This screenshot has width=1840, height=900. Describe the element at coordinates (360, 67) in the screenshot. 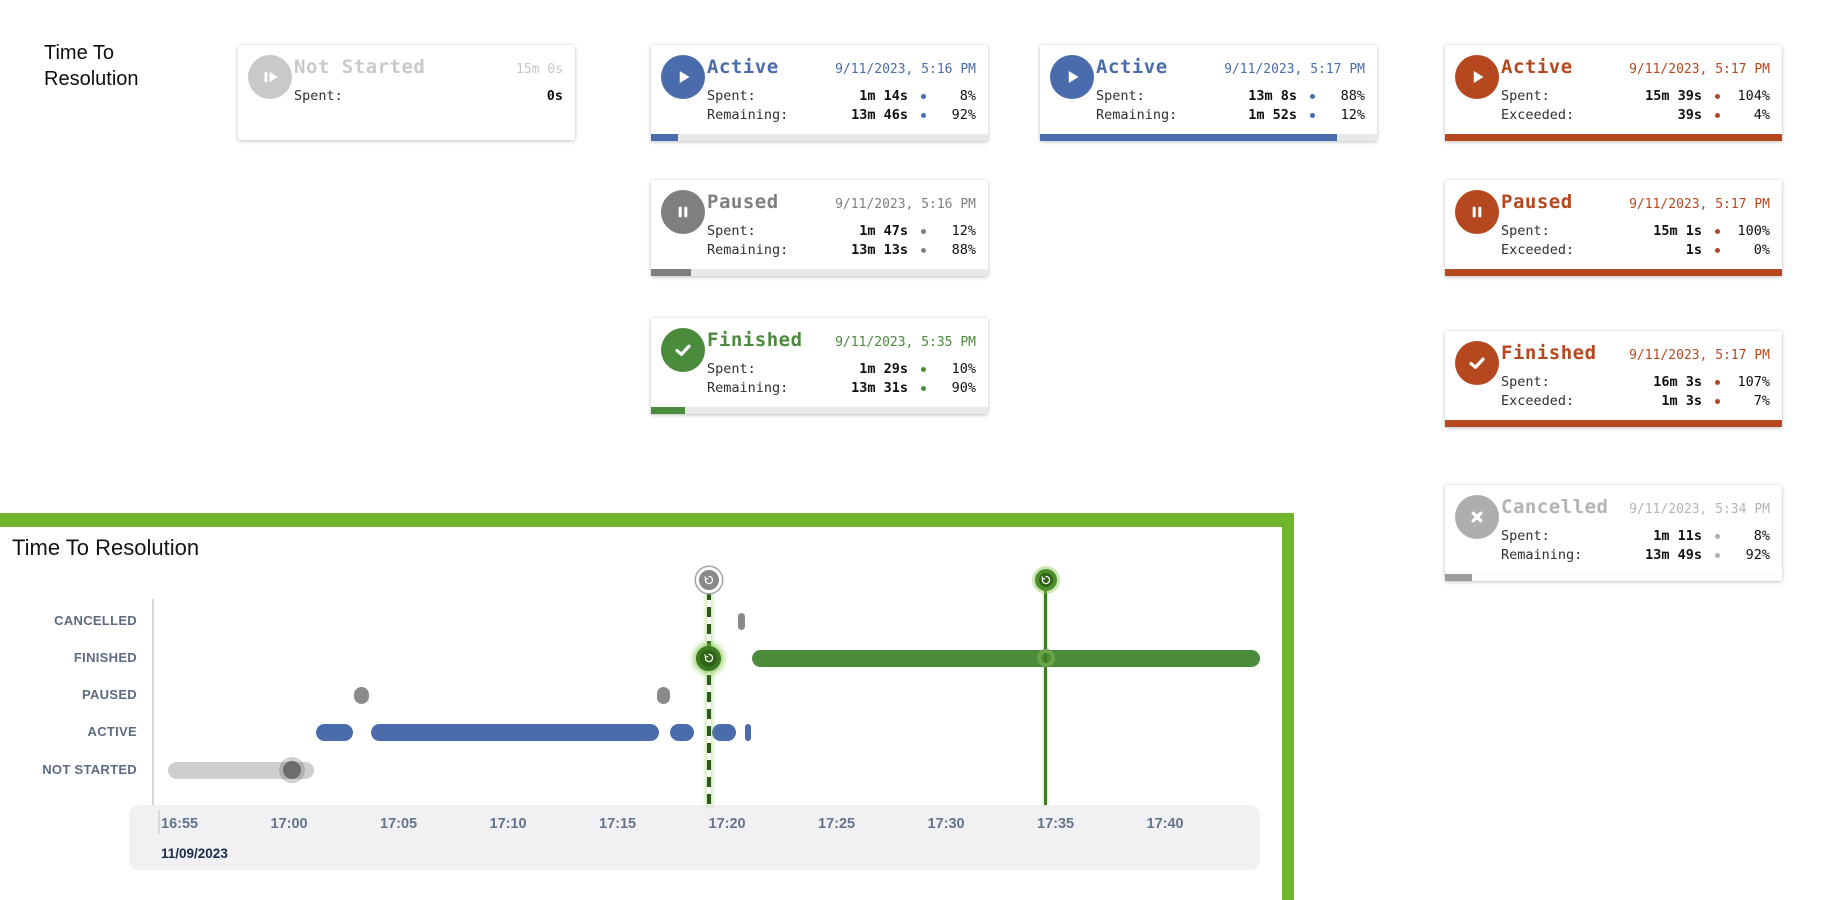

I see `status-title: Not Started` at that location.